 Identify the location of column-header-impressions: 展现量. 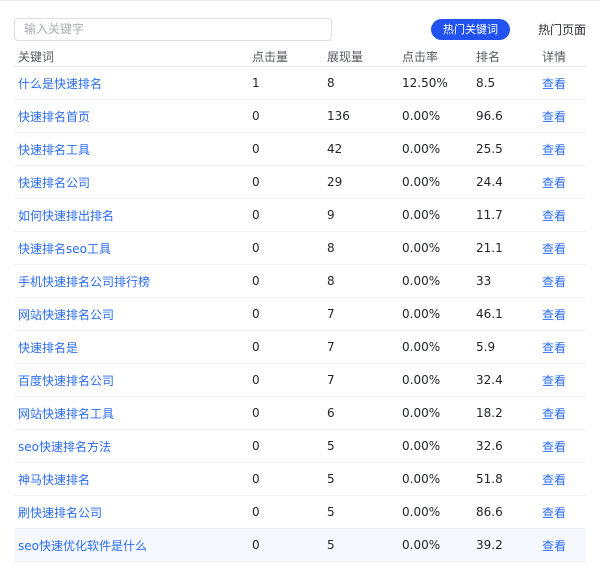
(345, 56).